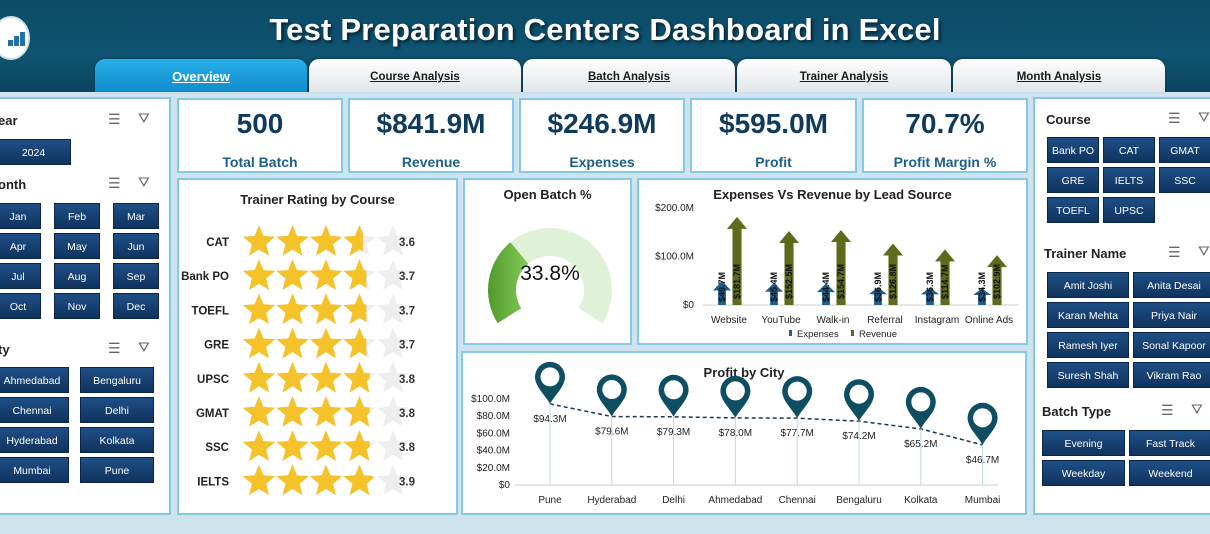 This screenshot has width=1210, height=534. Describe the element at coordinates (20, 306) in the screenshot. I see `month-oct-button: Oct` at that location.